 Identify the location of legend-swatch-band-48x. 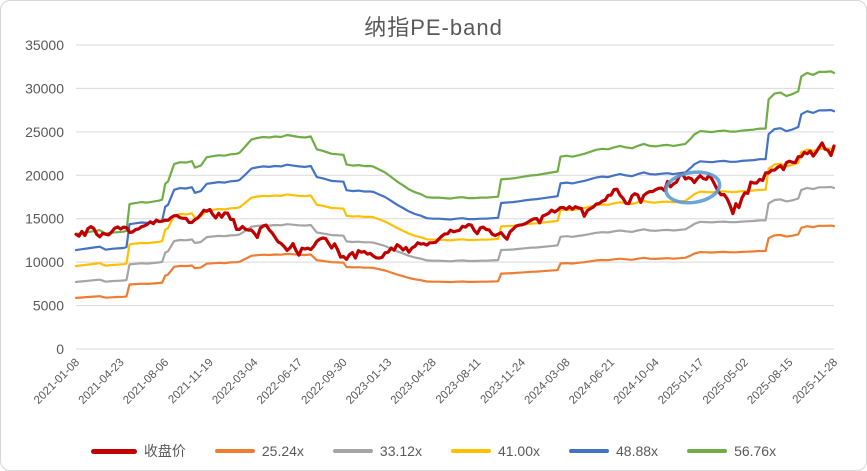
(589, 451).